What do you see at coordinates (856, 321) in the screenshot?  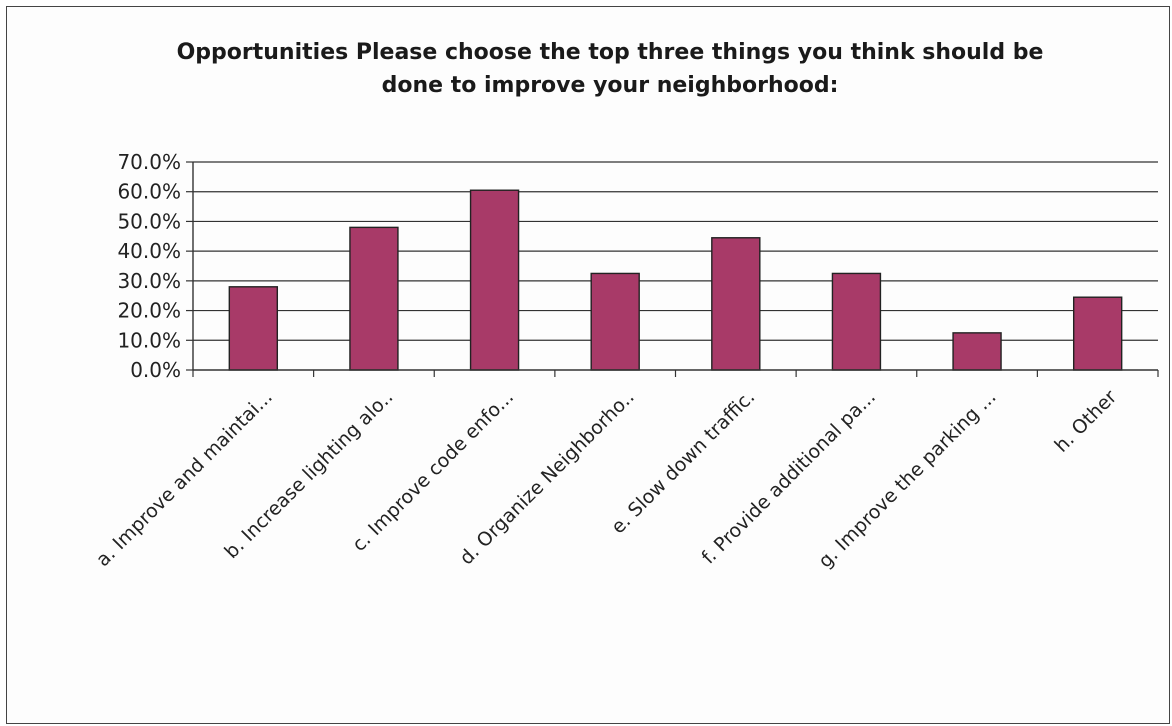 I see `bar-f` at bounding box center [856, 321].